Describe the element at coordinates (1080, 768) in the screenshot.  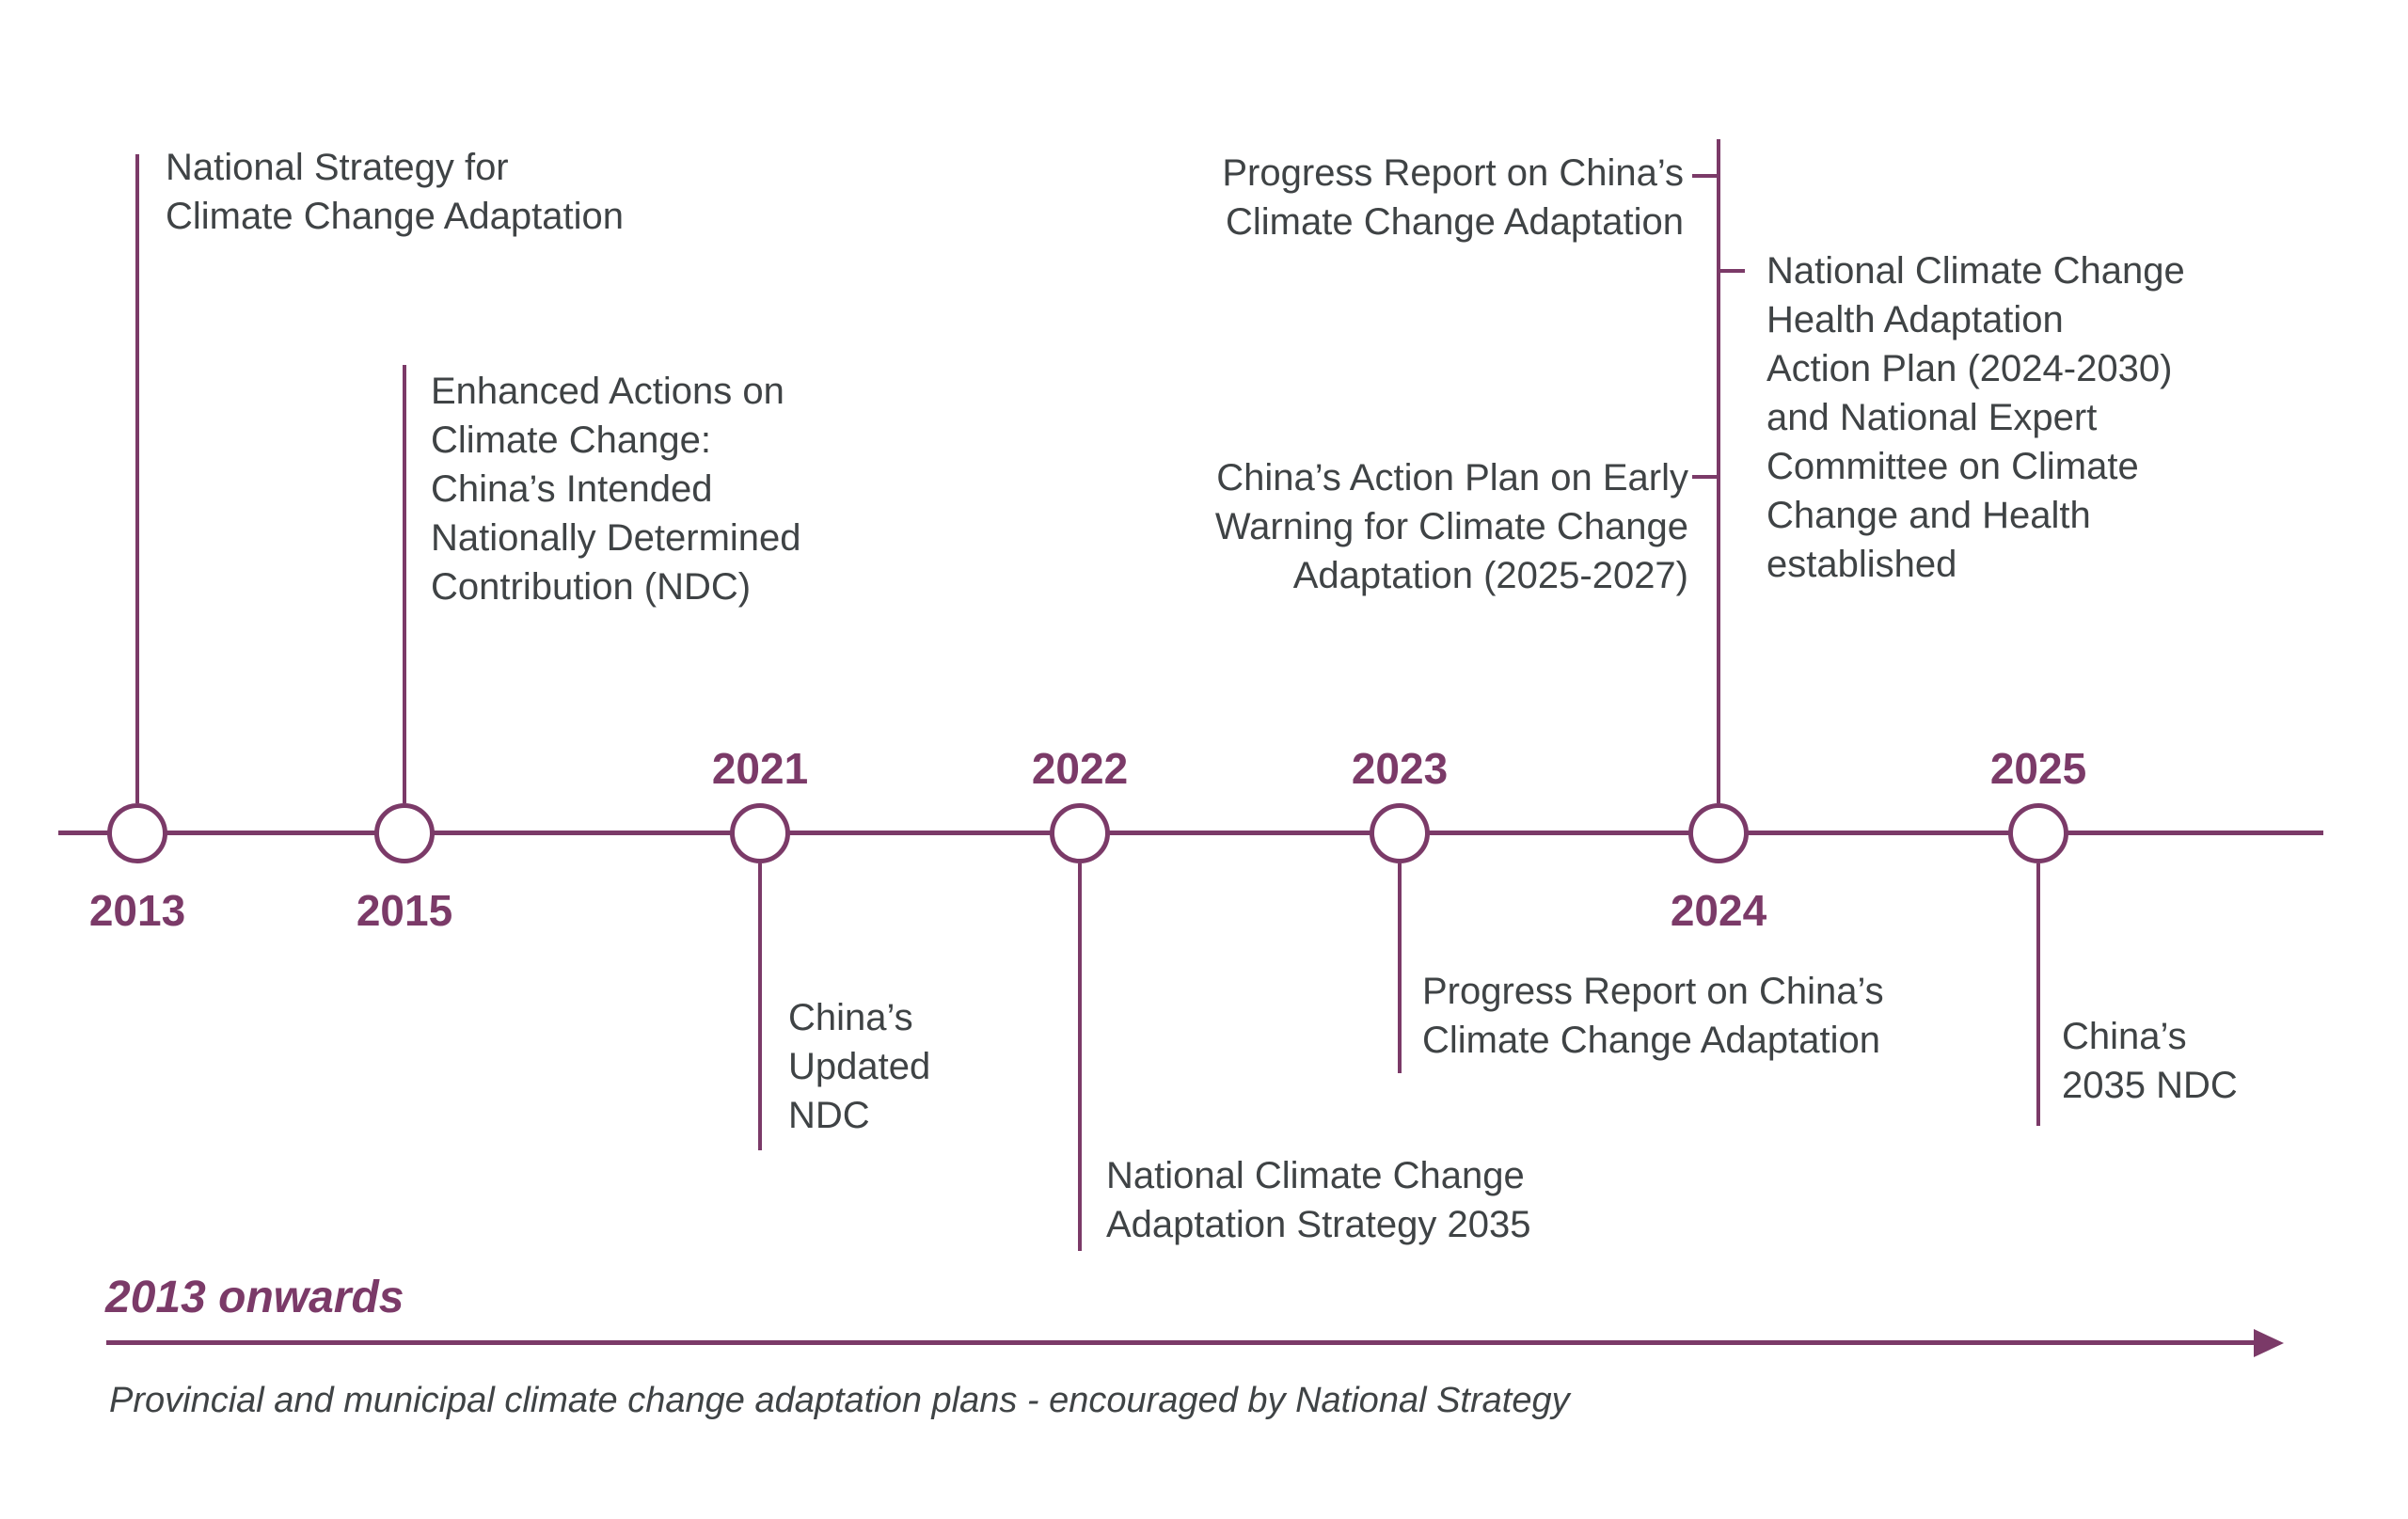
I see `year-label-2022: 2022` at that location.